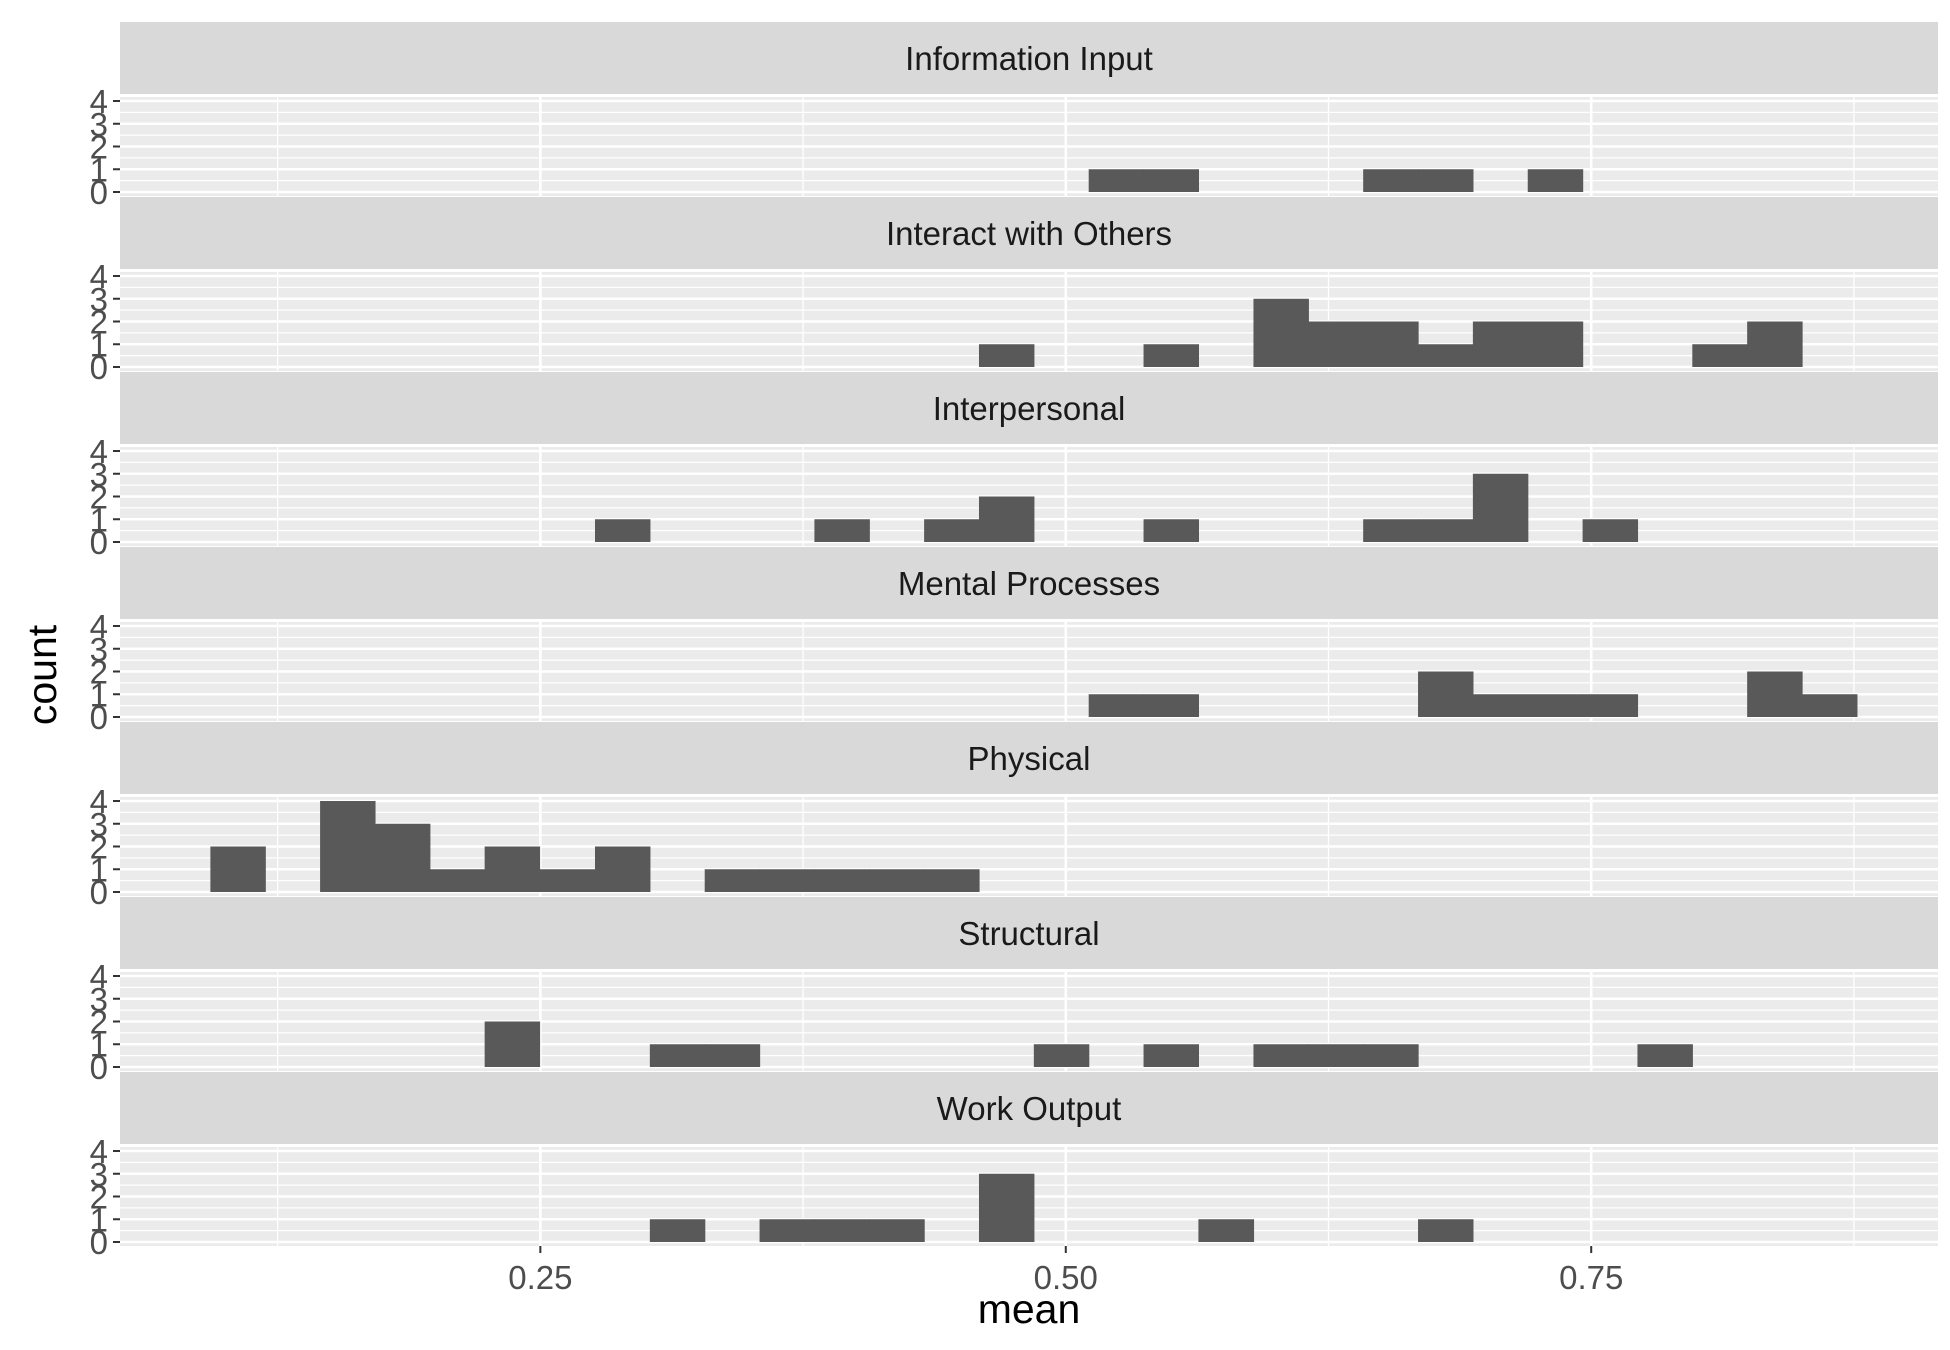 Image resolution: width=1950 pixels, height=1350 pixels. I want to click on x-axis: 0.25 0.50 0.75, so click(1065, 1271).